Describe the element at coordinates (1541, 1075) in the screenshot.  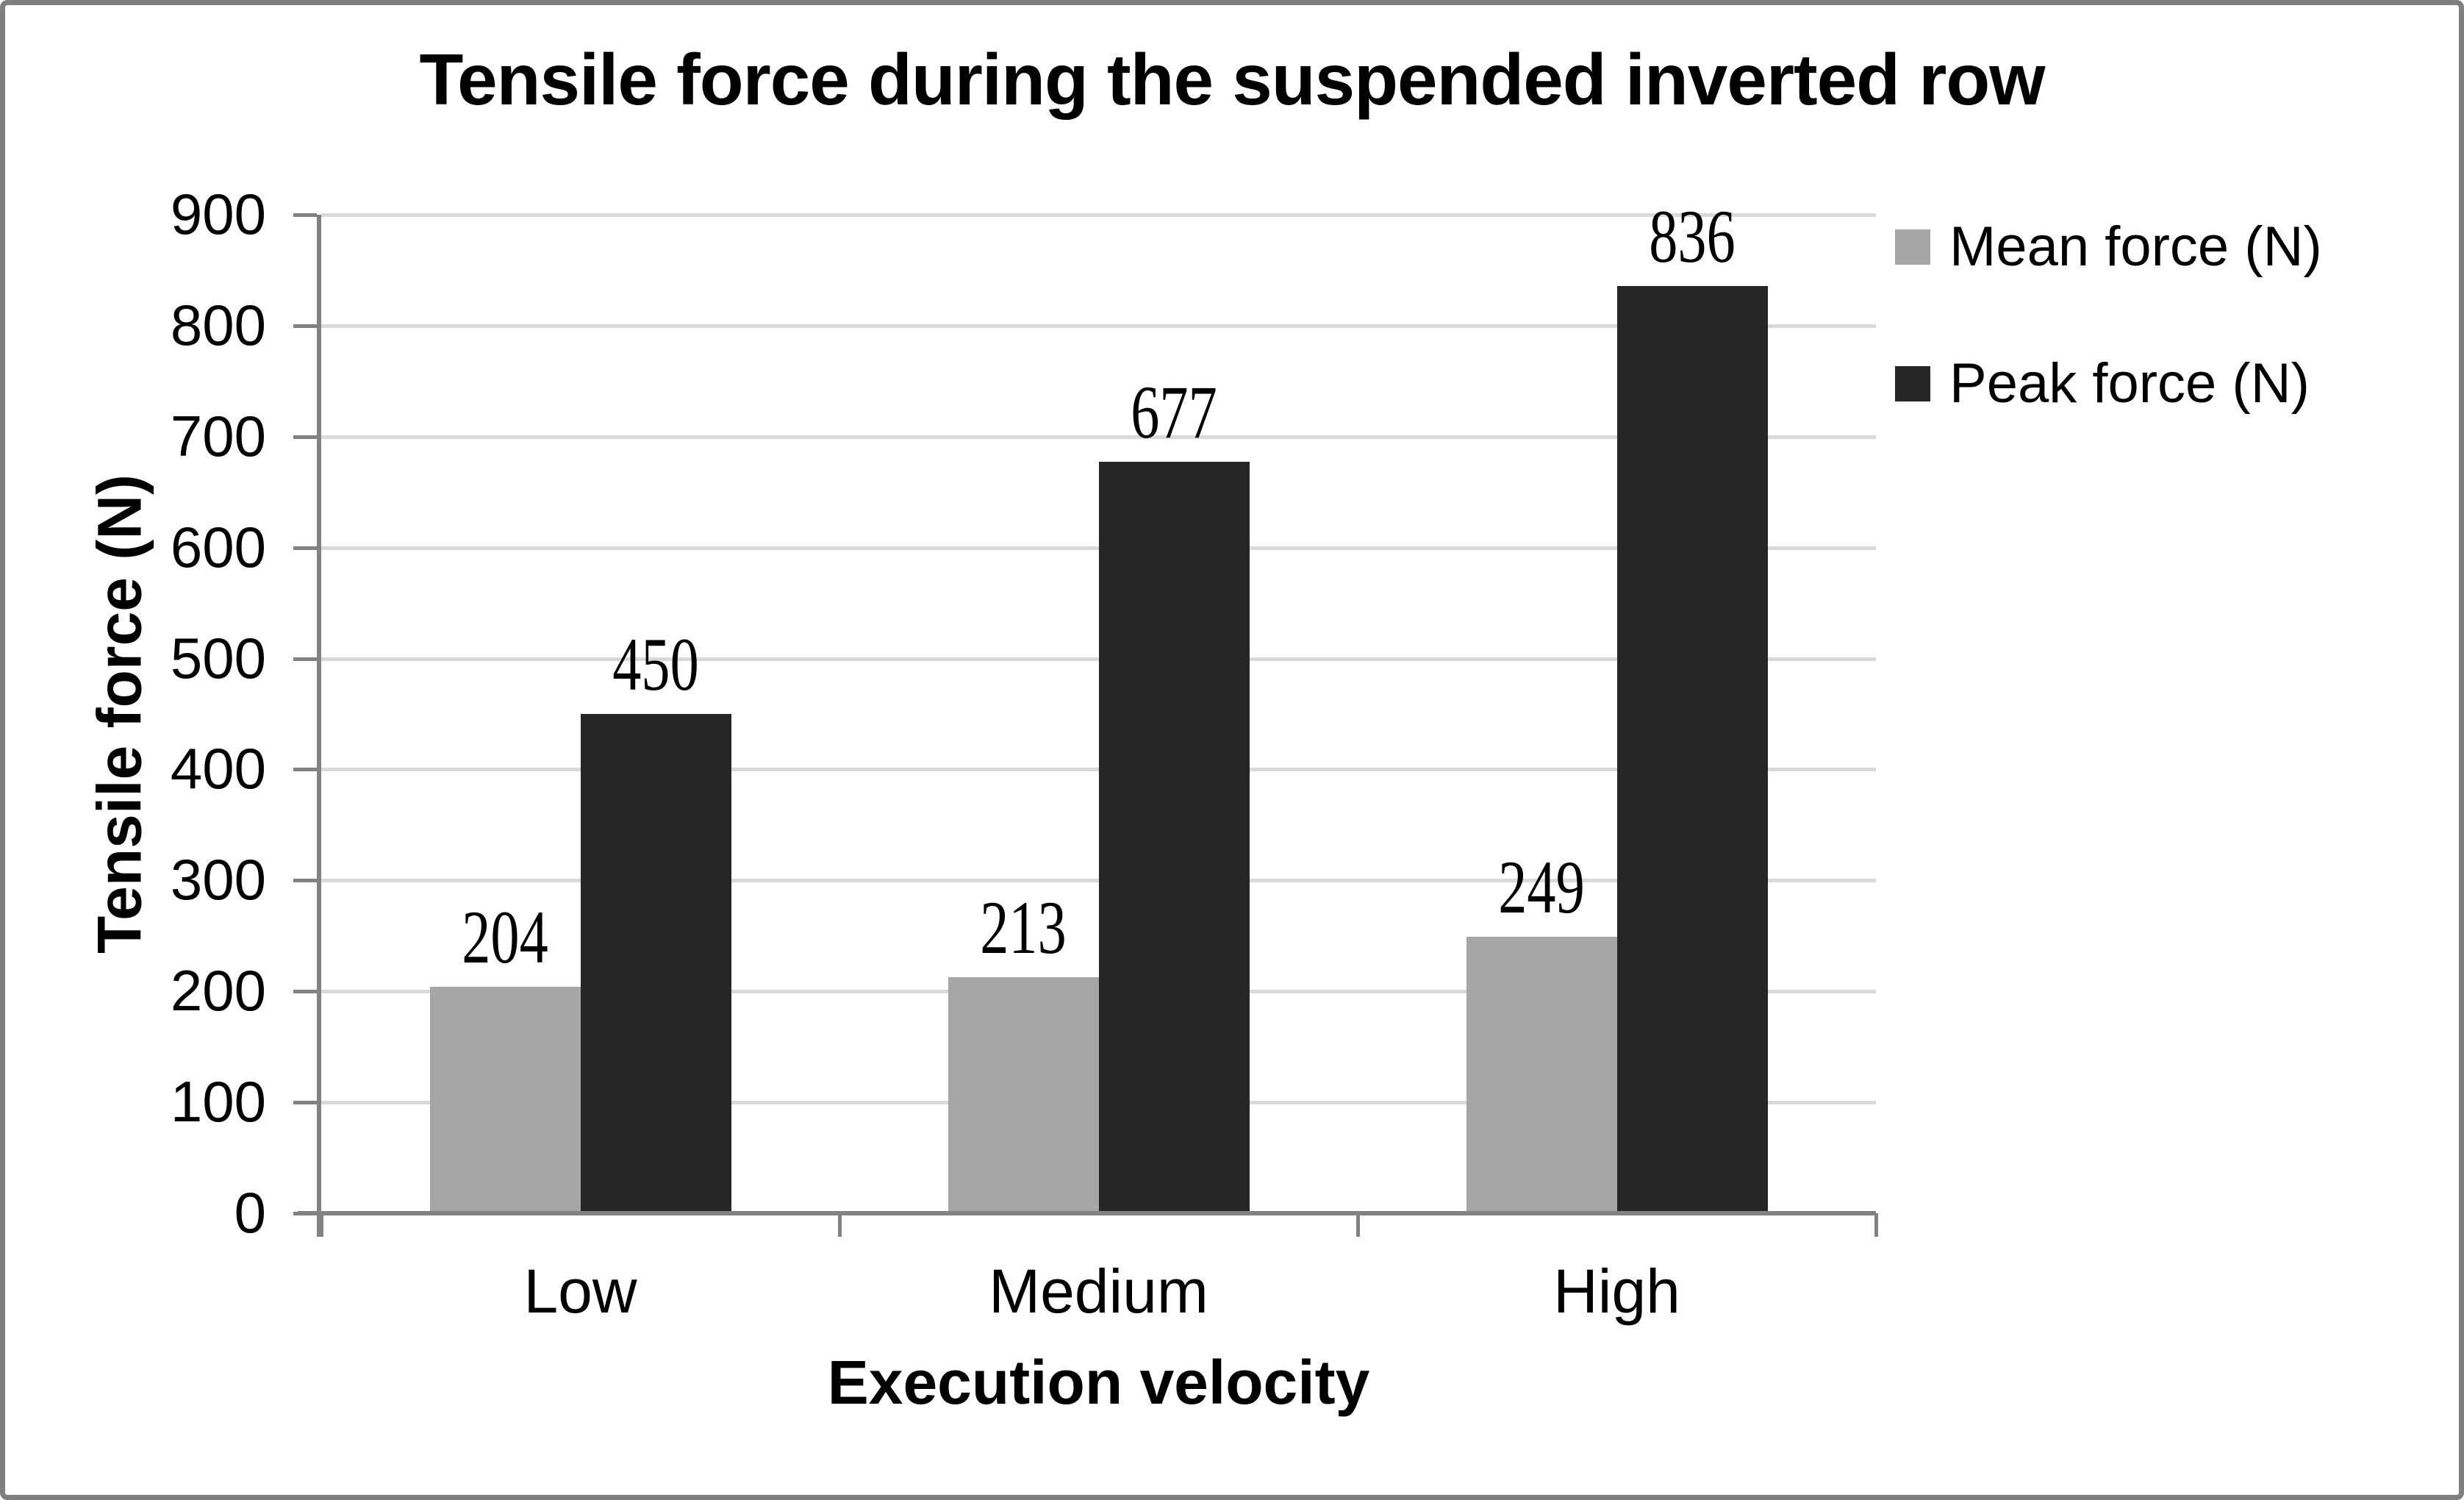
I see `bar-mean-high` at that location.